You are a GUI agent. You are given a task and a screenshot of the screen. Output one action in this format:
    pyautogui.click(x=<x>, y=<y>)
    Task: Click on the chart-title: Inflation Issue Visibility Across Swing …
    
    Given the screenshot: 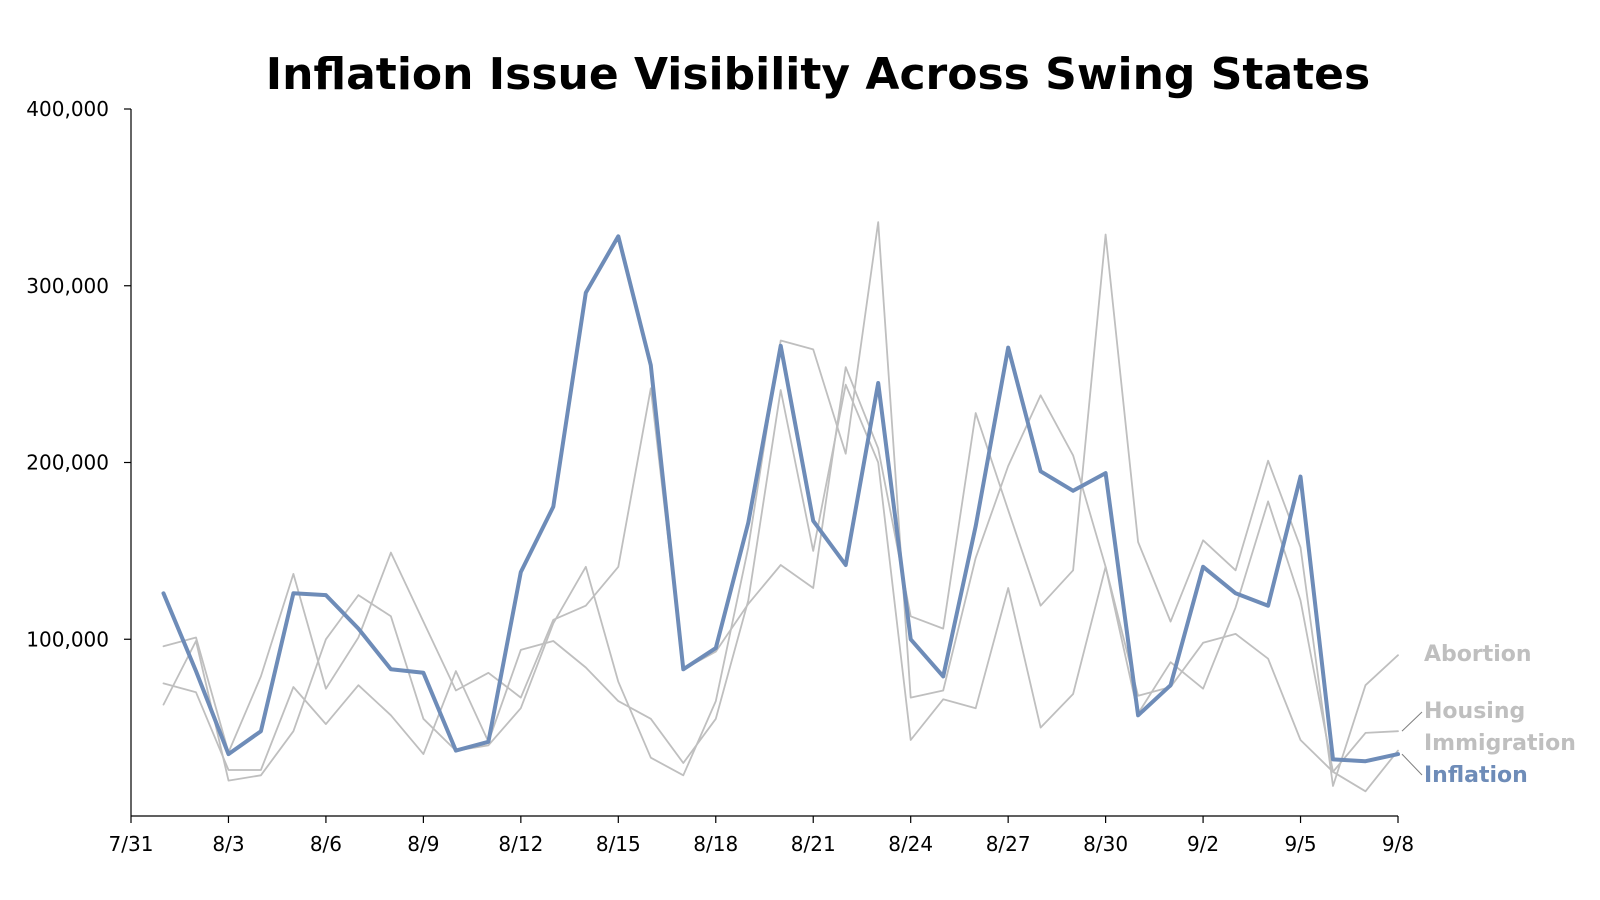 What is the action you would take?
    pyautogui.click(x=818, y=74)
    